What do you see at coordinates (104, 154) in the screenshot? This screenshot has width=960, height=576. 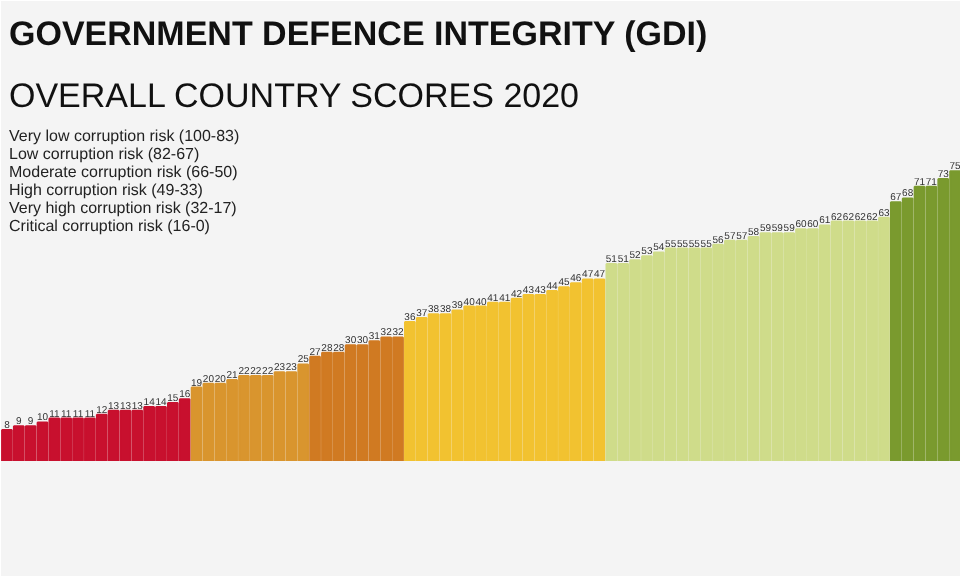 I see `text: Low corruption risk (82-67)` at bounding box center [104, 154].